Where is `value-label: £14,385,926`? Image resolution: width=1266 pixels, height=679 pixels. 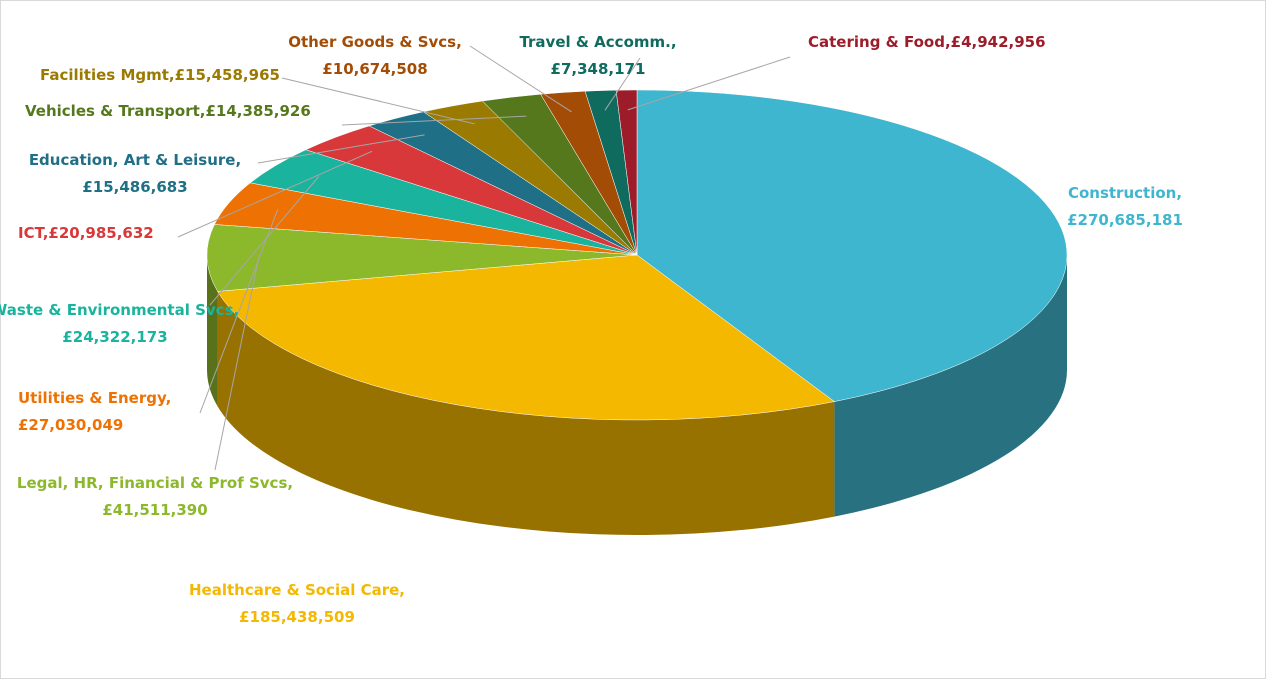 value-label: £14,385,926 is located at coordinates (257, 111).